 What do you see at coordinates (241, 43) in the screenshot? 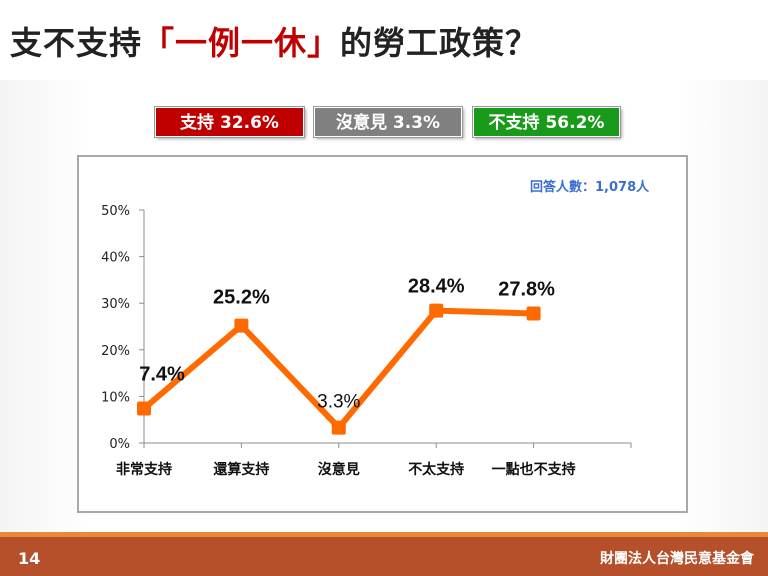
I see `title-highlight: 「一例一休」` at bounding box center [241, 43].